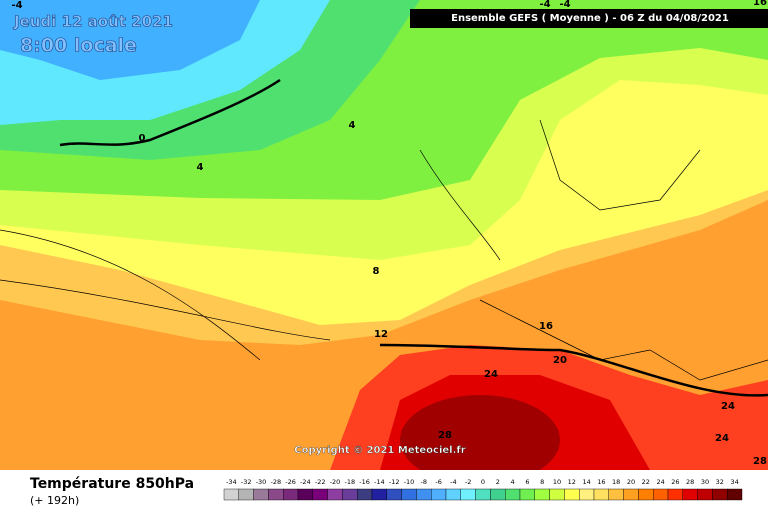  I want to click on scale-label: 34, so click(734, 482).